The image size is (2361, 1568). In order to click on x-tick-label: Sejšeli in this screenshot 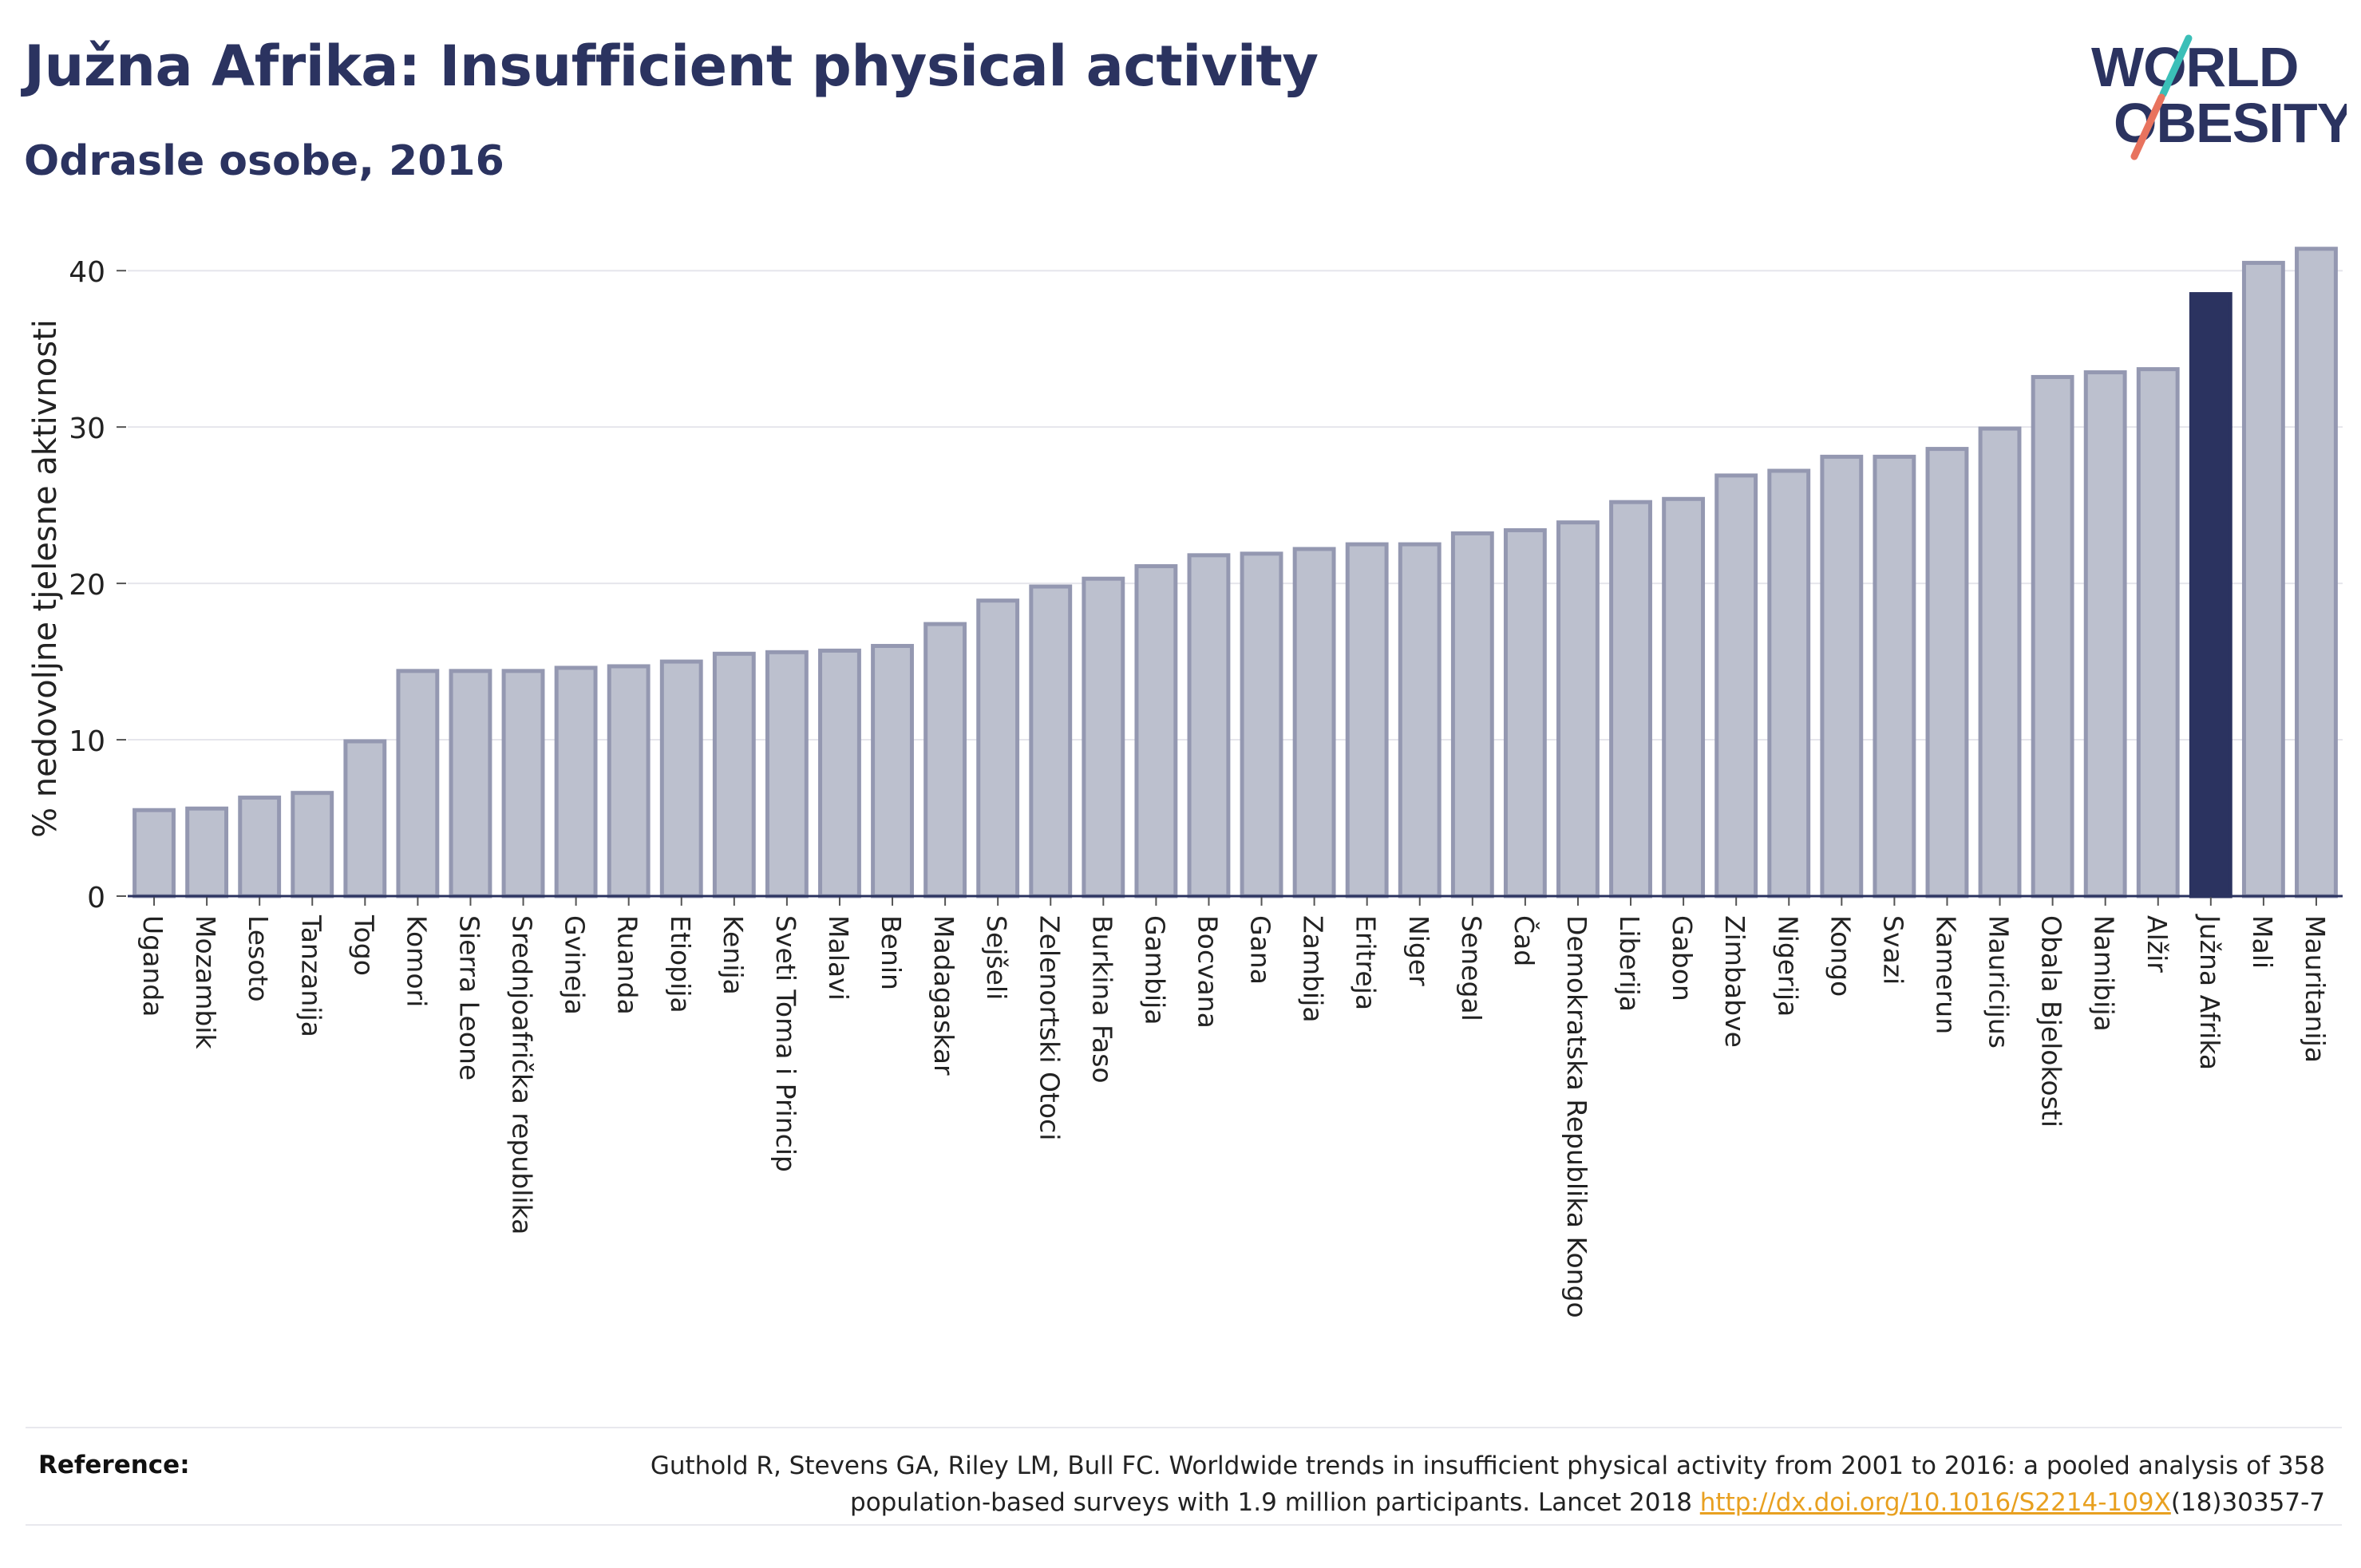, I will do `click(996, 957)`.